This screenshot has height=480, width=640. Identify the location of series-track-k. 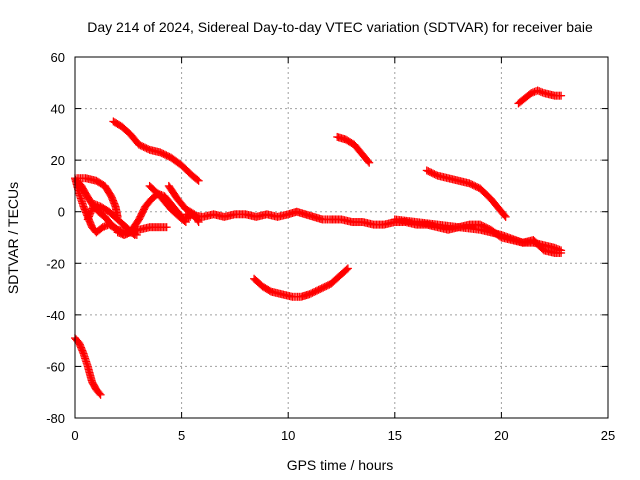
(301, 282).